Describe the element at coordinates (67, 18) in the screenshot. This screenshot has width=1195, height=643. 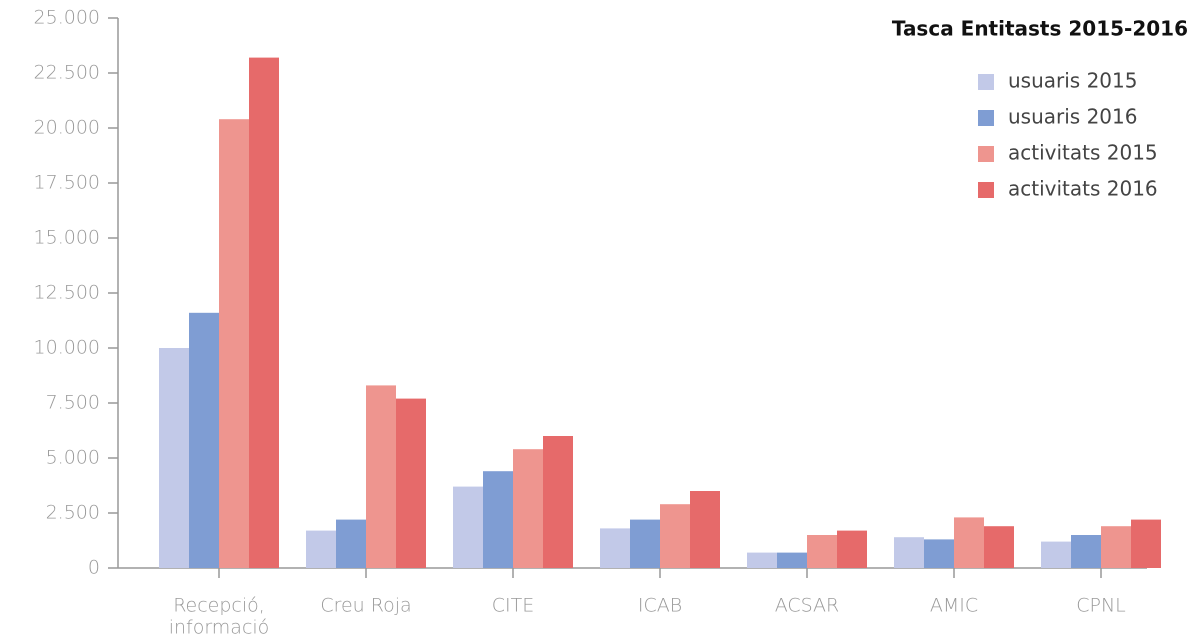
I see `y-tick-label: 25.000` at that location.